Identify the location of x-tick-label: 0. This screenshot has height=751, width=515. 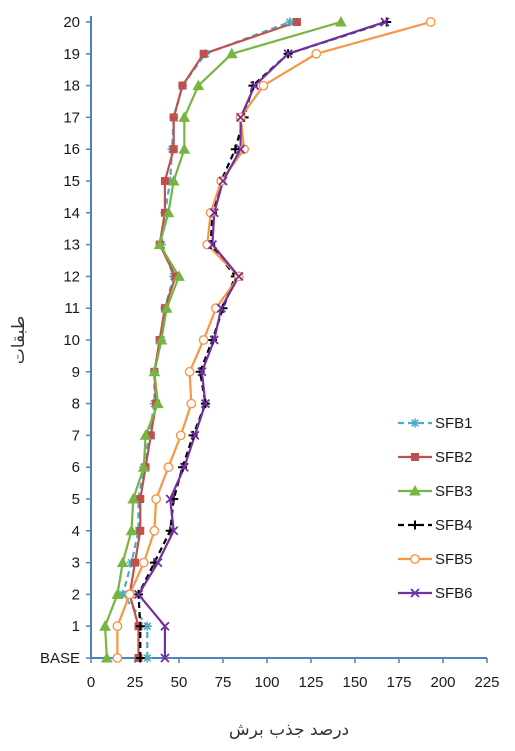
(91, 682).